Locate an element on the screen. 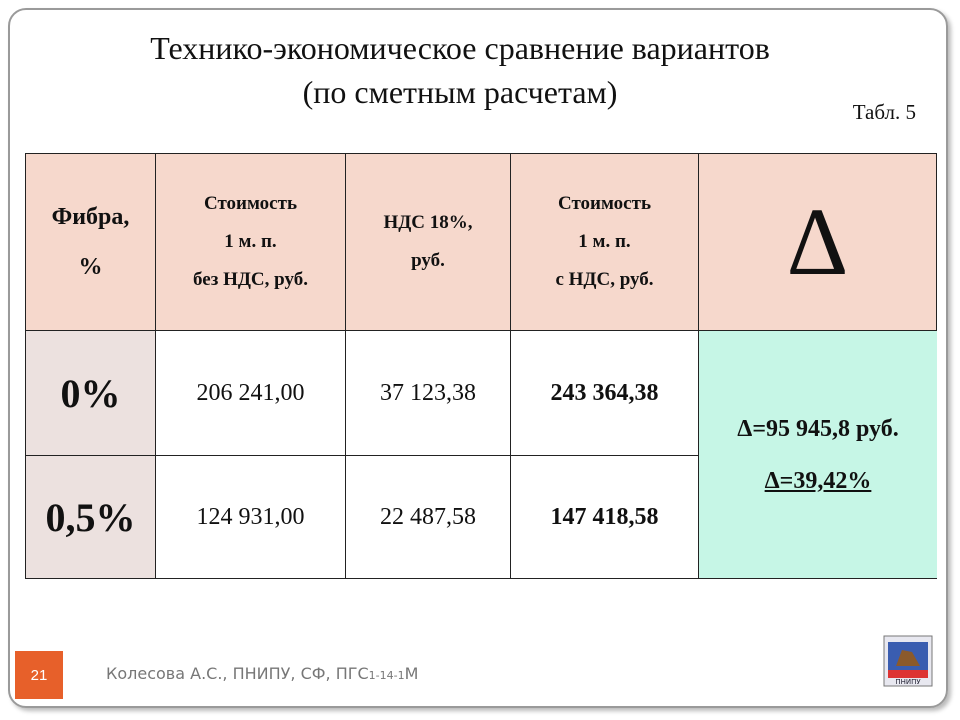 Image resolution: width=960 pixels, height=720 pixels. title-line: (по сметным расчетам) is located at coordinates (460, 92).